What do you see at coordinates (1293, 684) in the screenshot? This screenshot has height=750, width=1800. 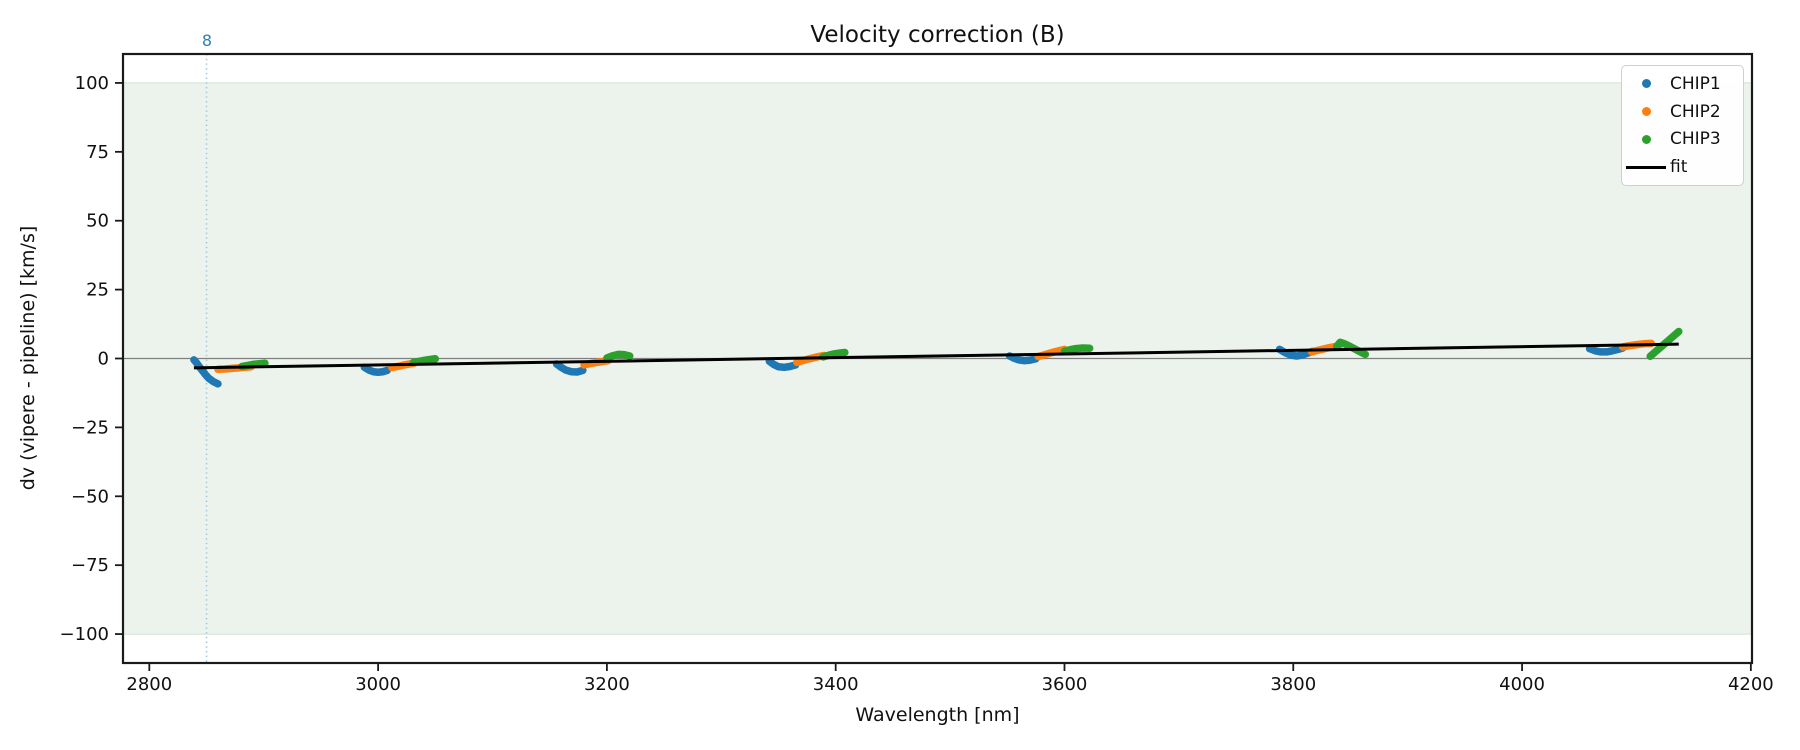 I see `svg-text: 3800` at bounding box center [1293, 684].